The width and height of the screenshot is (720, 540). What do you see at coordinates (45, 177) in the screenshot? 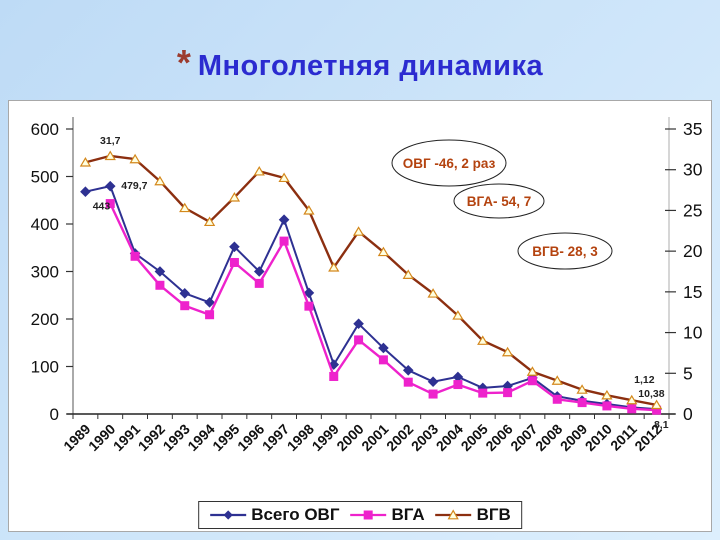
I see `left-axis-label: 500` at bounding box center [45, 177].